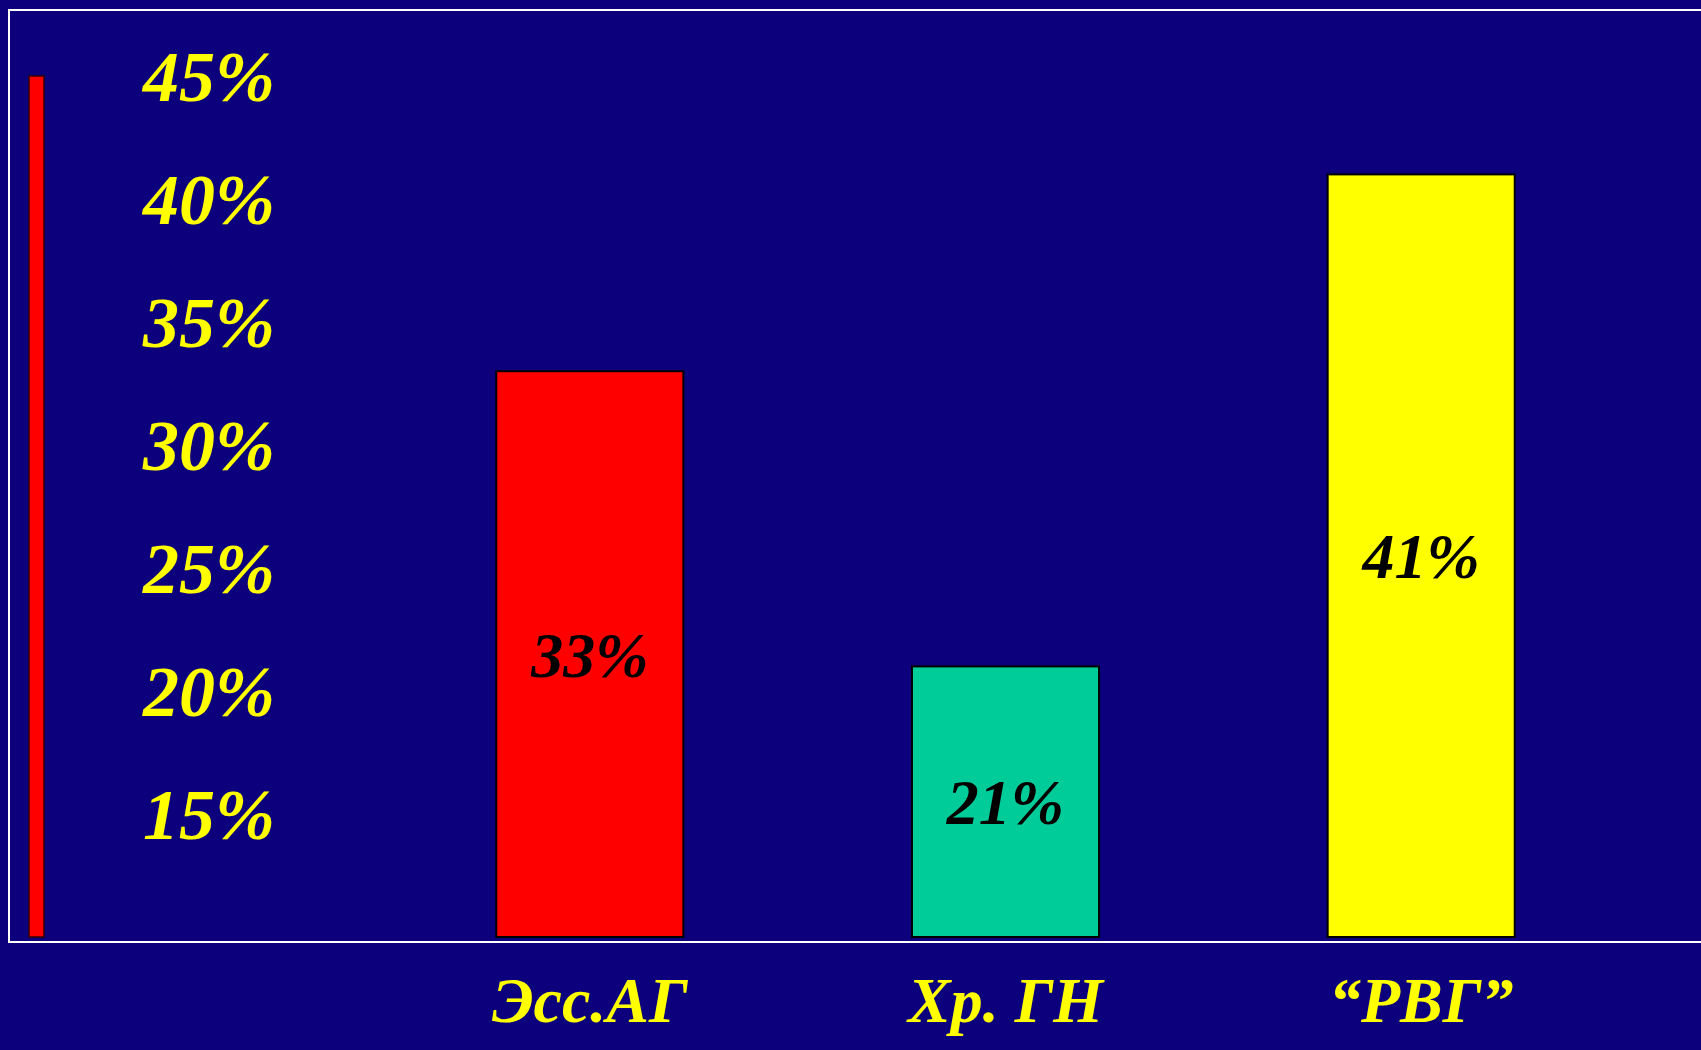 Image resolution: width=1701 pixels, height=1050 pixels. I want to click on data-label: 41%, so click(1420, 557).